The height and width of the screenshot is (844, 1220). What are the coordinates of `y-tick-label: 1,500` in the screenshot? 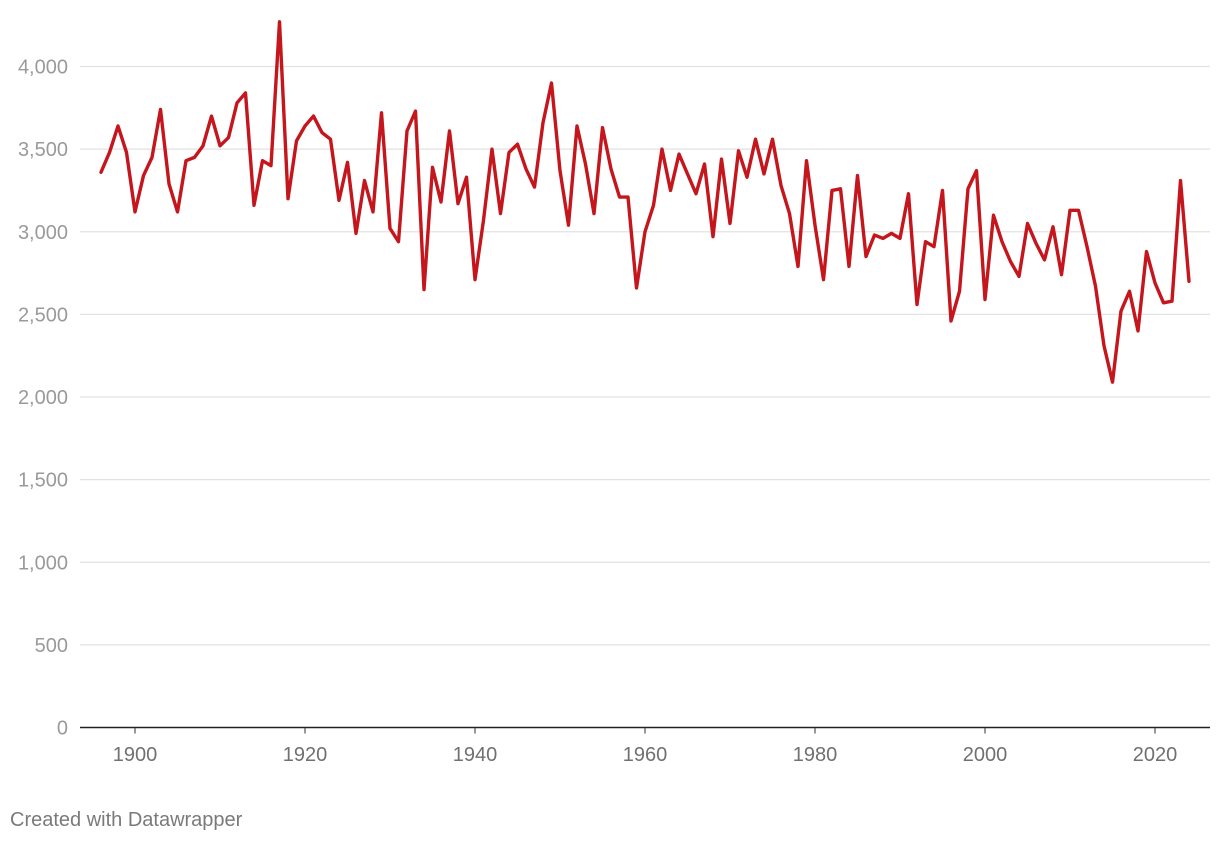 It's located at (43, 481).